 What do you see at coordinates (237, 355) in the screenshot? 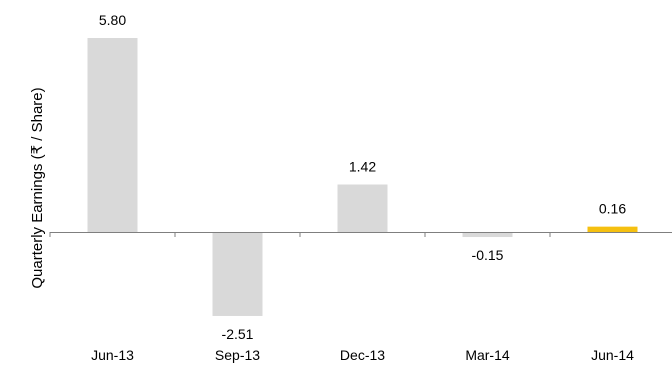
I see `x-tick-label-sep-13: Sep-13` at bounding box center [237, 355].